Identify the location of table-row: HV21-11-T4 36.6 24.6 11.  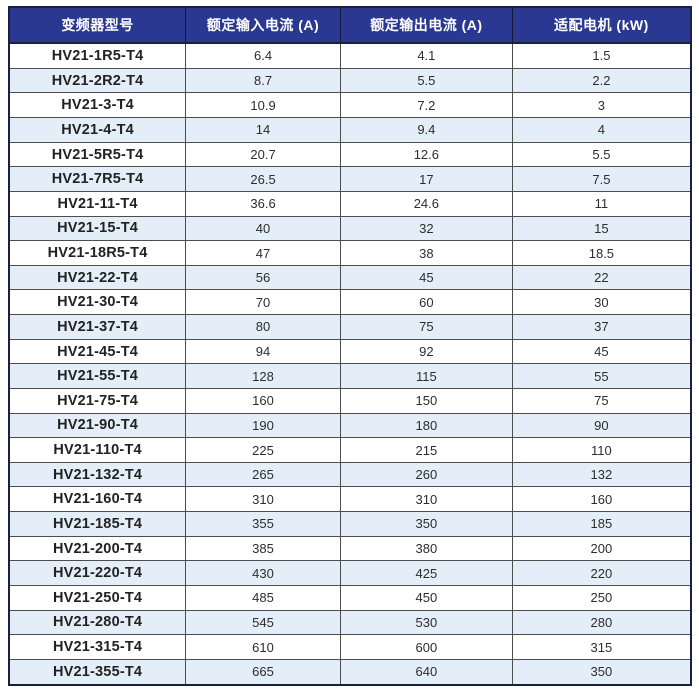
(350, 203).